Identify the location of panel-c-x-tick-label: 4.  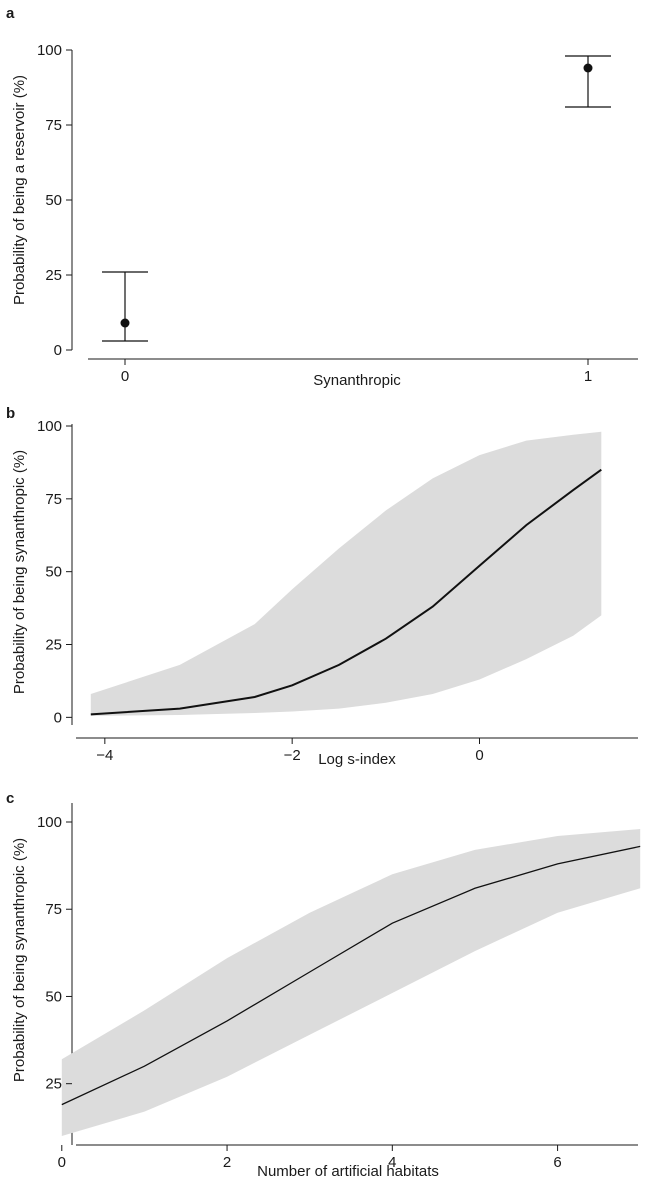
(392, 1162).